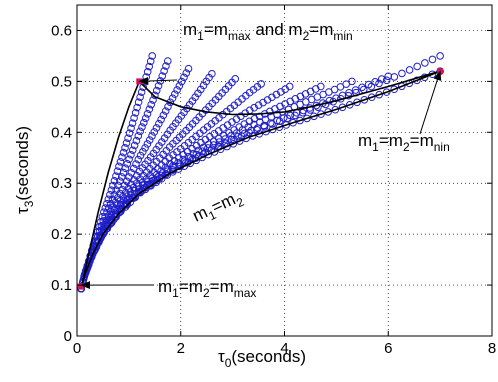 This screenshot has width=498, height=382. Describe the element at coordinates (388, 348) in the screenshot. I see `x-tick-label: 6` at that location.